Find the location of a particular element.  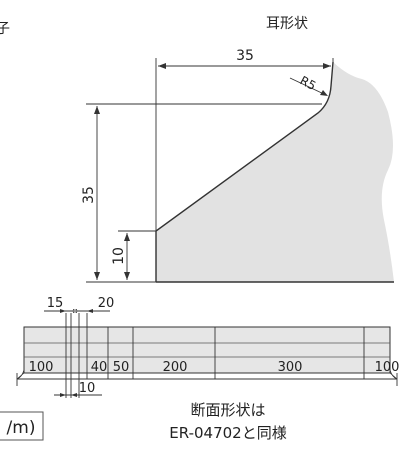

top-dim-left-label: 15 is located at coordinates (55, 303).